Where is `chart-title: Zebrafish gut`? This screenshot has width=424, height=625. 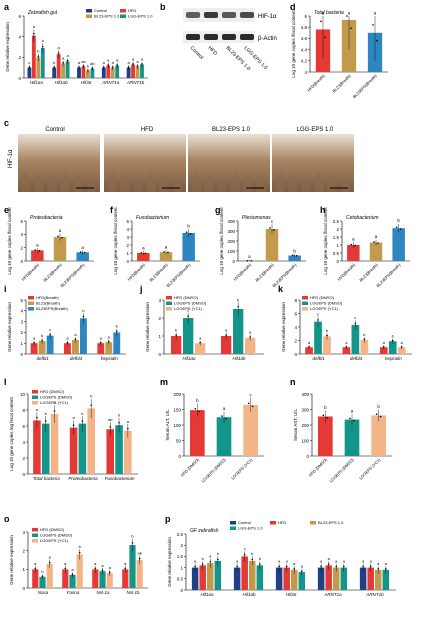 chart-title: Zebrafish gut is located at coordinates (42, 13).